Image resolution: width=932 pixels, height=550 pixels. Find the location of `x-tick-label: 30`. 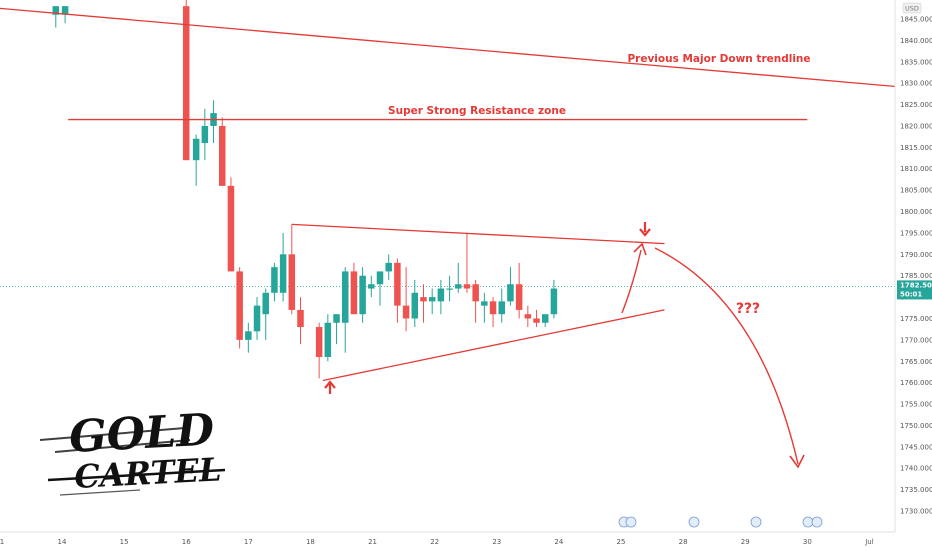

x-tick-label: 30 is located at coordinates (807, 542).